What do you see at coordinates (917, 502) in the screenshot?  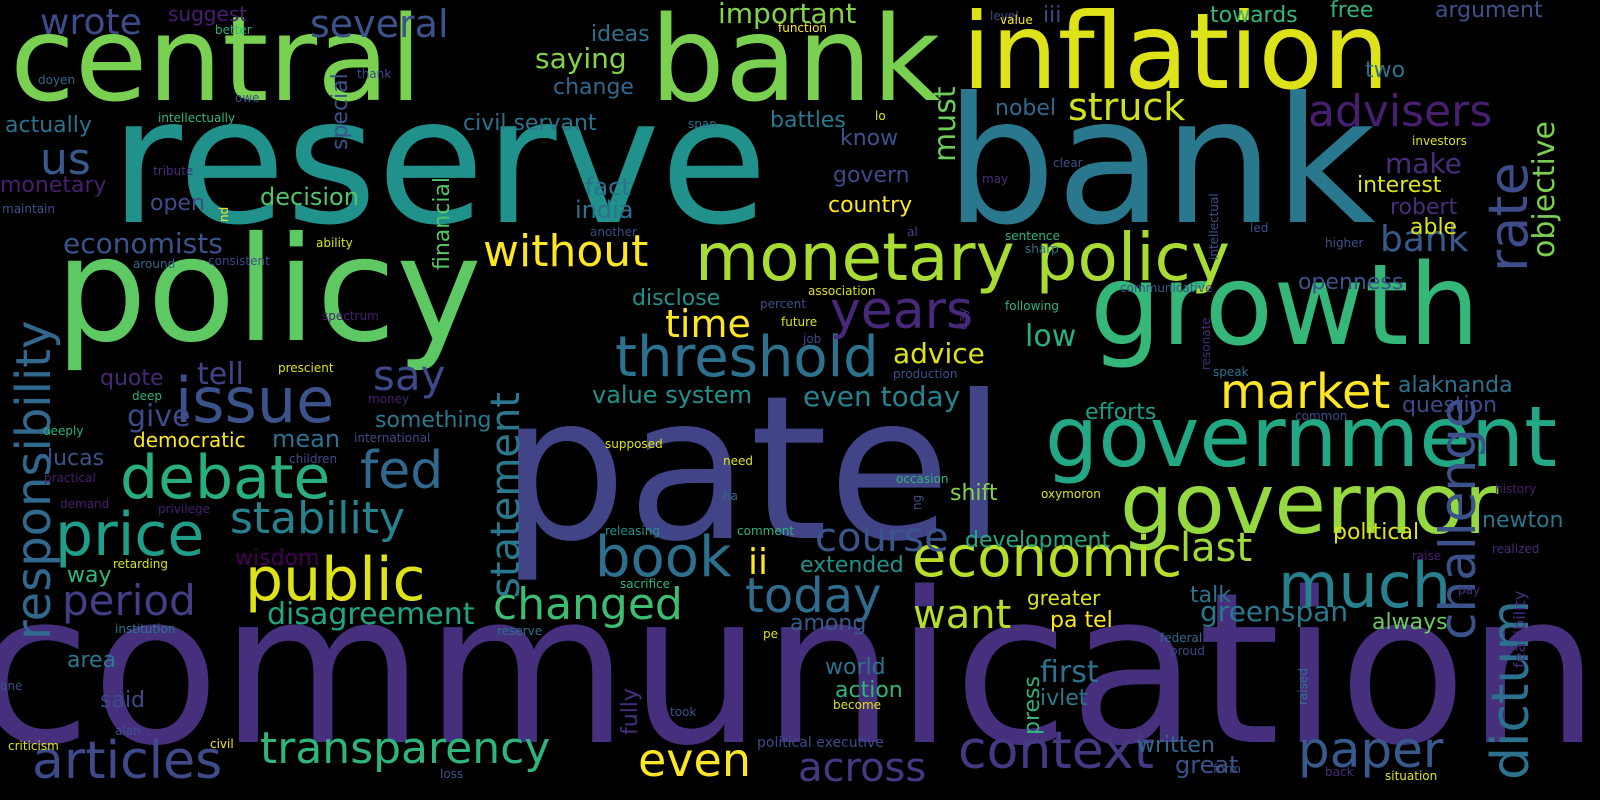 I see `word-ng-173: ng` at bounding box center [917, 502].